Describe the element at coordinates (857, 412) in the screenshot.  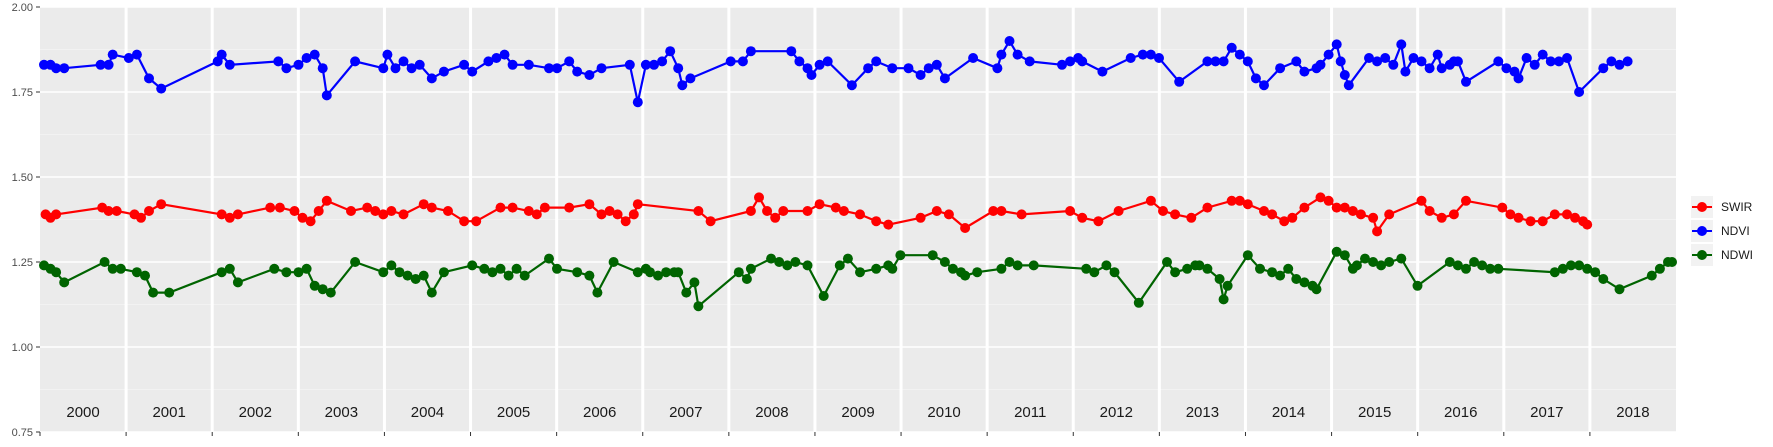
I see `year-label: 2009` at that location.